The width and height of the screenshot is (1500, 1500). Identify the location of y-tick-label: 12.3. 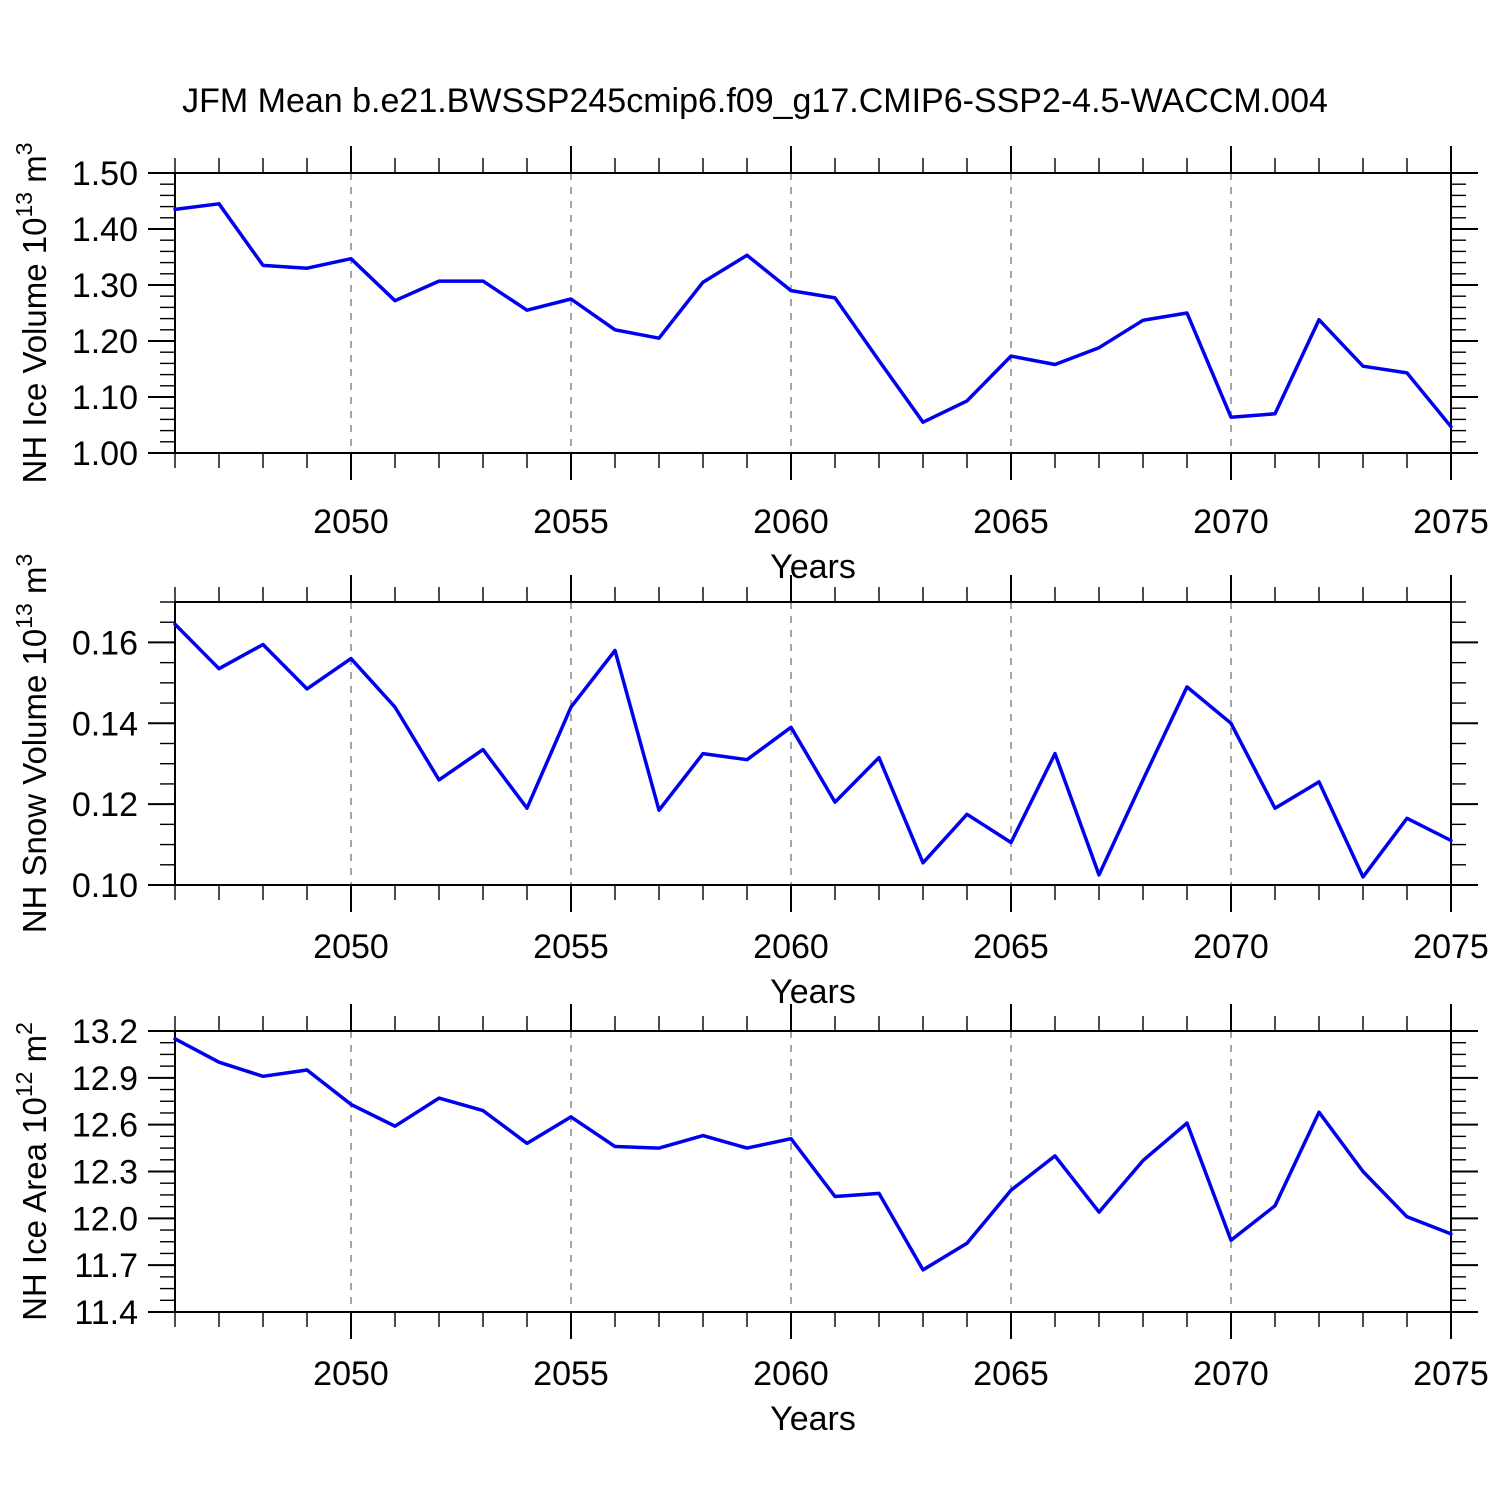
(105, 1173).